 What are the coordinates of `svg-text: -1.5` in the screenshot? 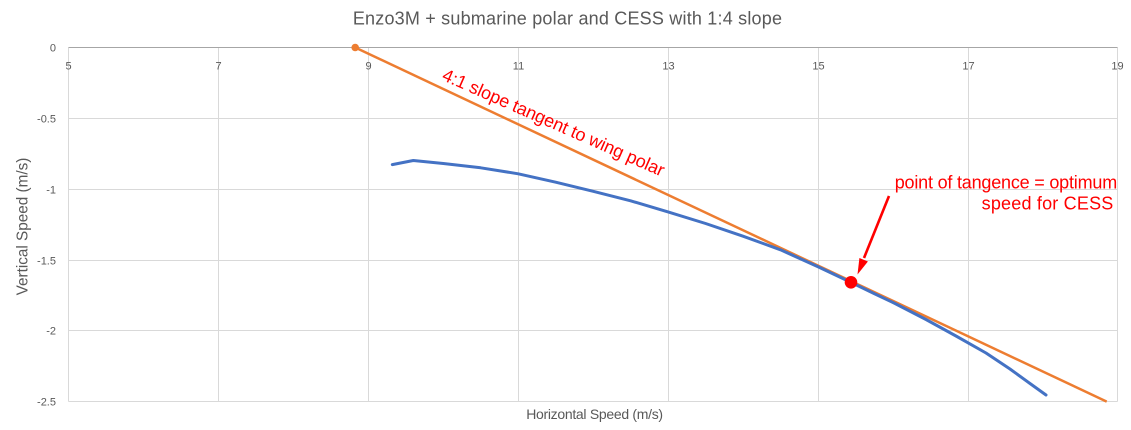 It's located at (46, 262).